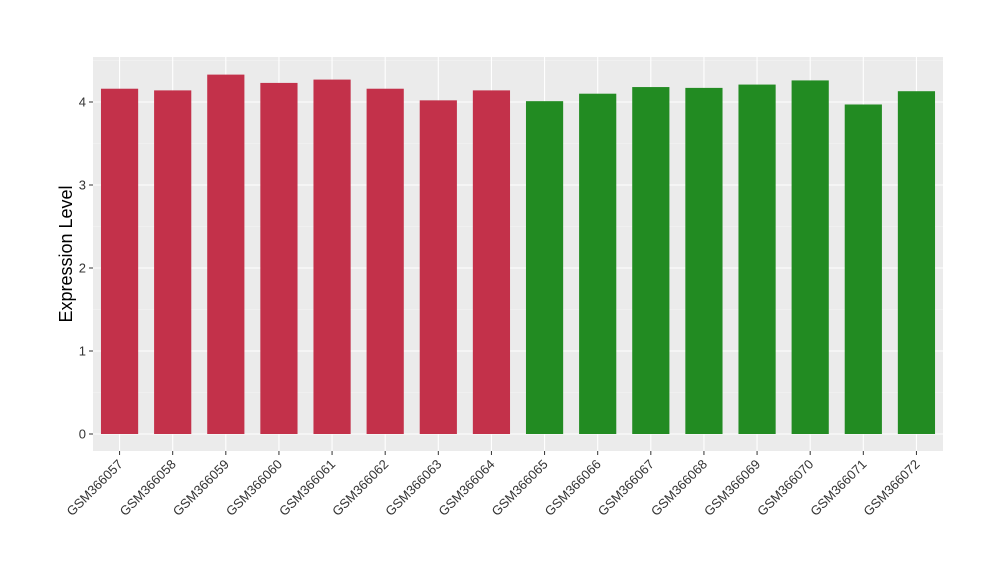 The height and width of the screenshot is (580, 1000). Describe the element at coordinates (757, 259) in the screenshot. I see `bar-GSM366069` at that location.